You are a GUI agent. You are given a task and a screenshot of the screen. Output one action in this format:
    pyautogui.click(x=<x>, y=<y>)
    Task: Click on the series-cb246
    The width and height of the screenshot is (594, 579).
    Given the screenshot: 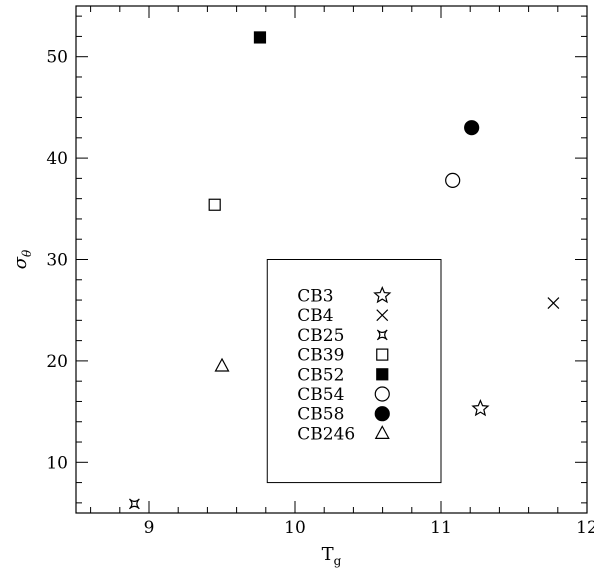 What is the action you would take?
    pyautogui.click(x=222, y=365)
    